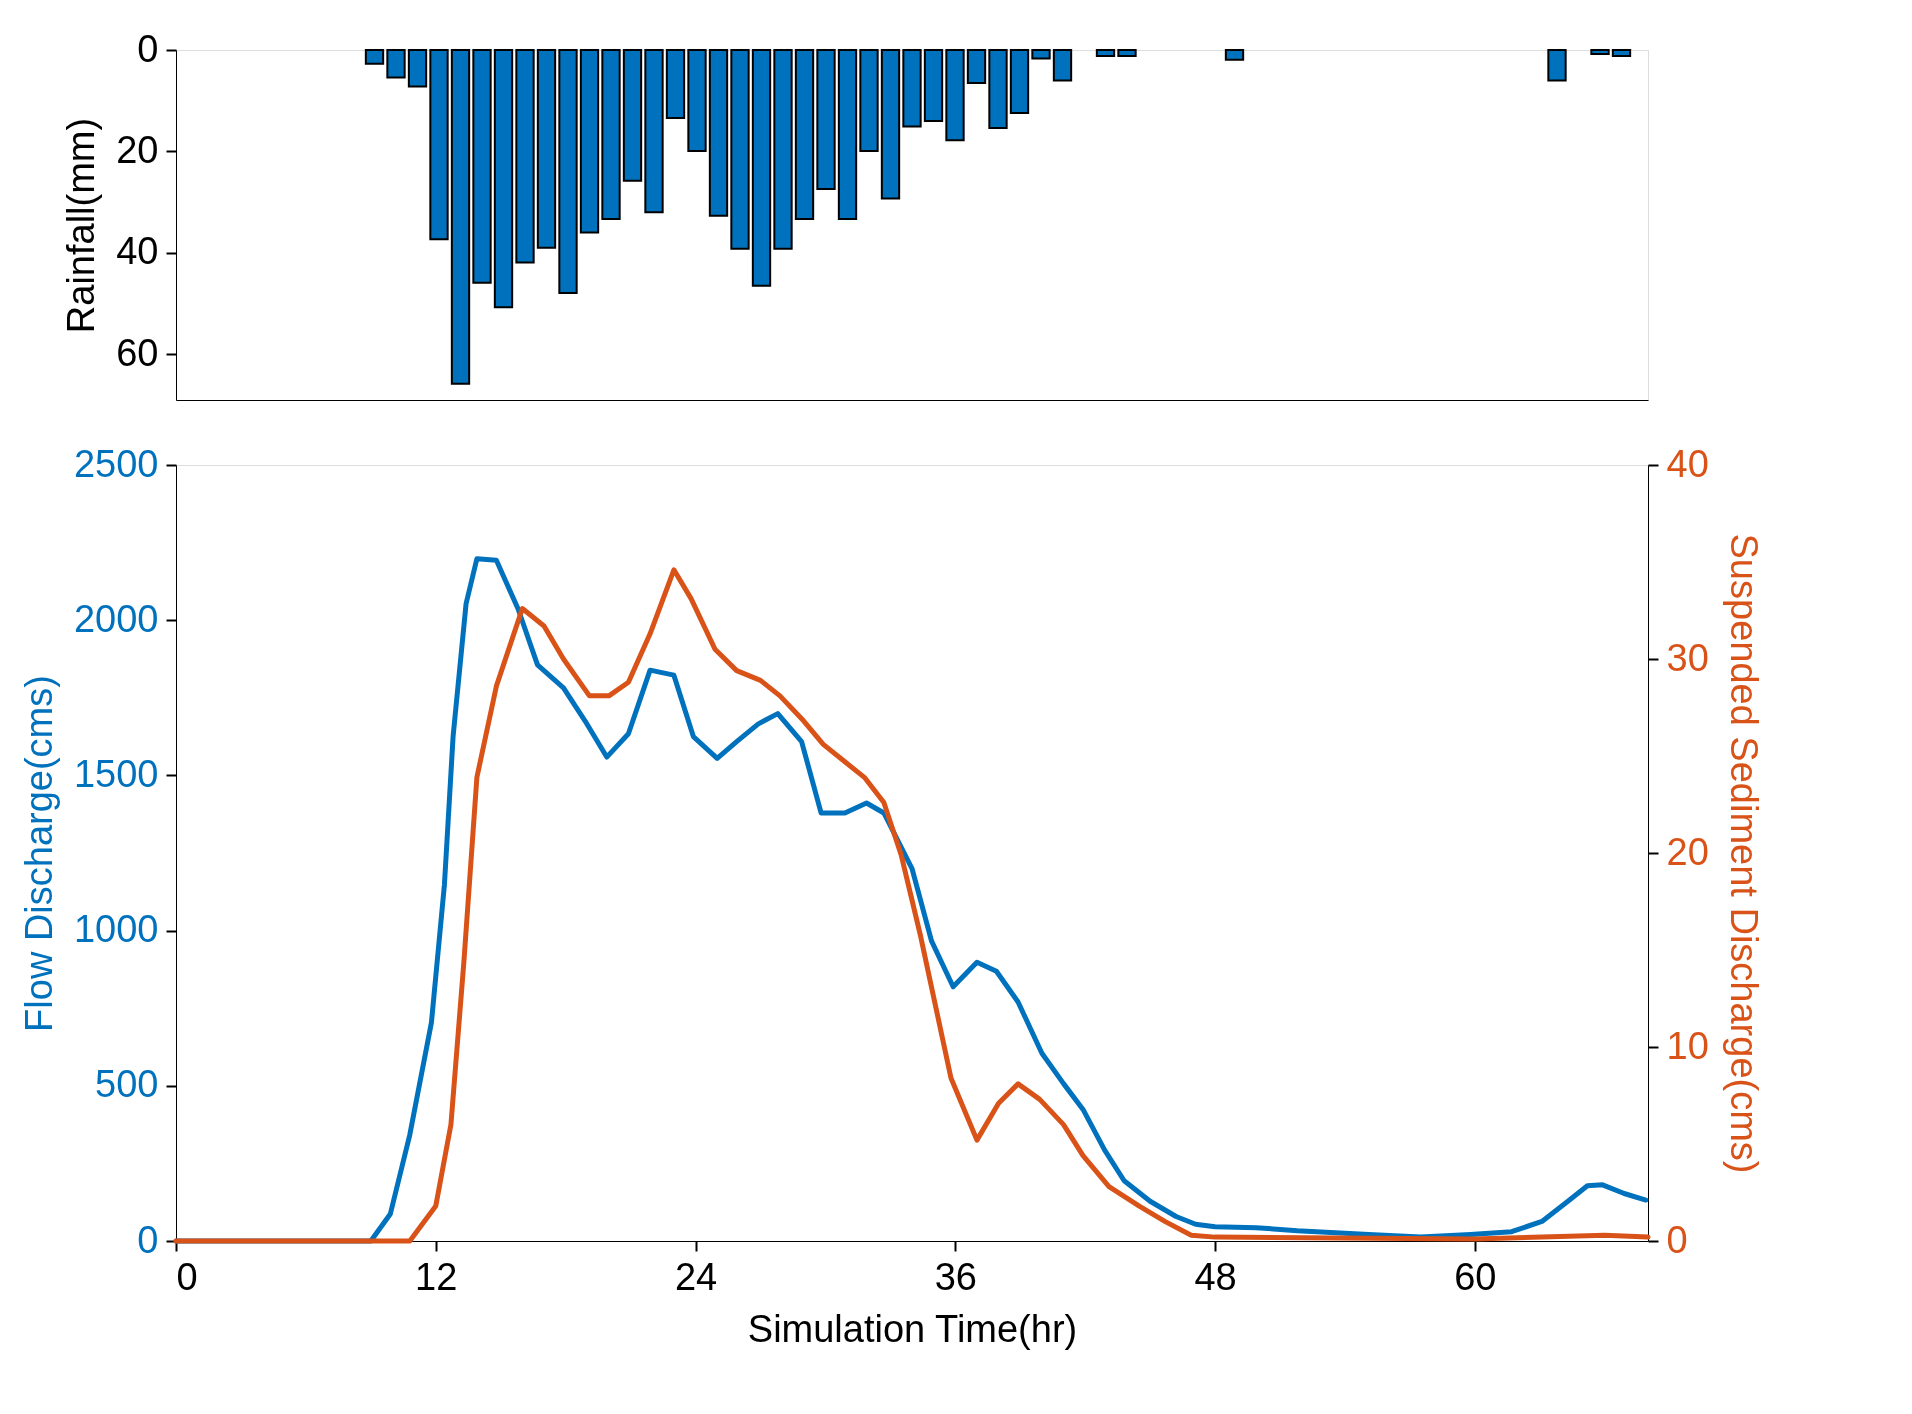 This screenshot has height=1414, width=1912. I want to click on x-tick-label: 24, so click(696, 1276).